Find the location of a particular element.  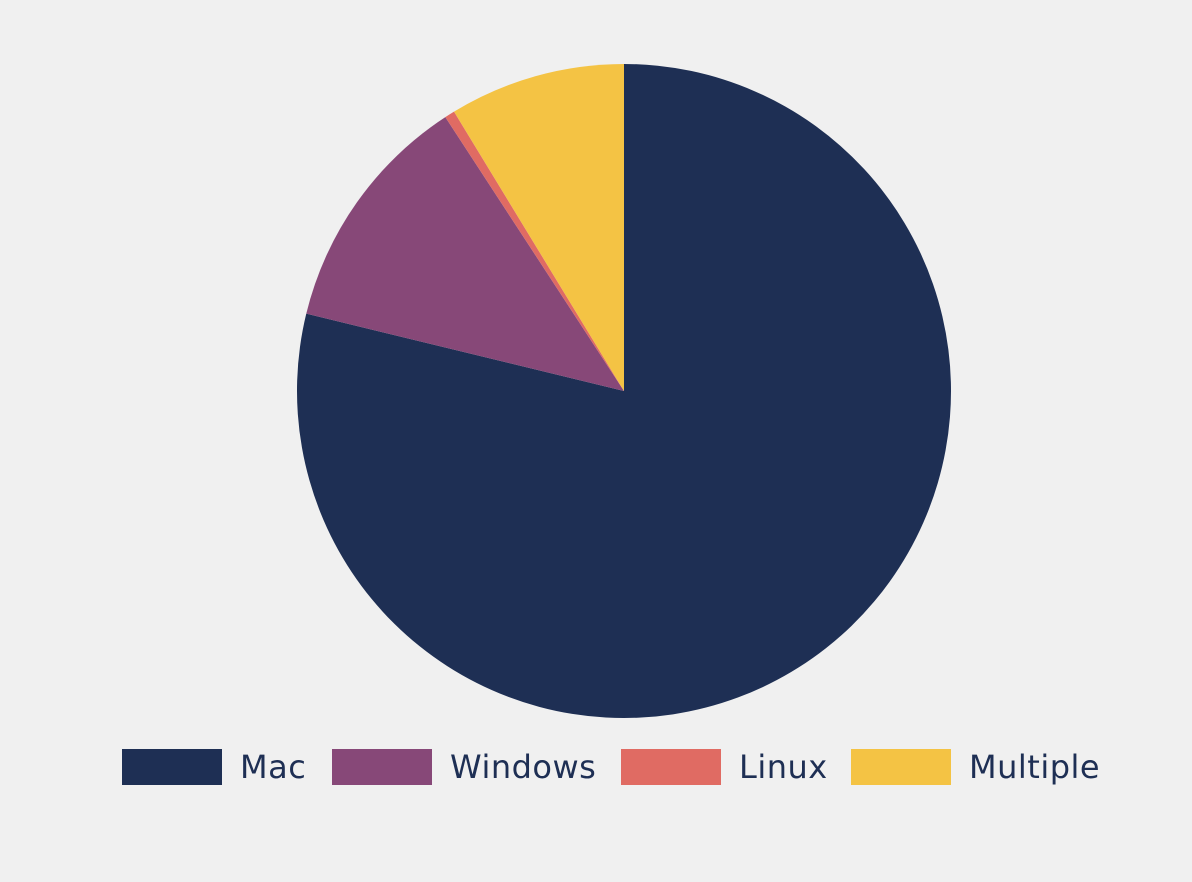

legend-label-mac: Mac is located at coordinates (273, 767).